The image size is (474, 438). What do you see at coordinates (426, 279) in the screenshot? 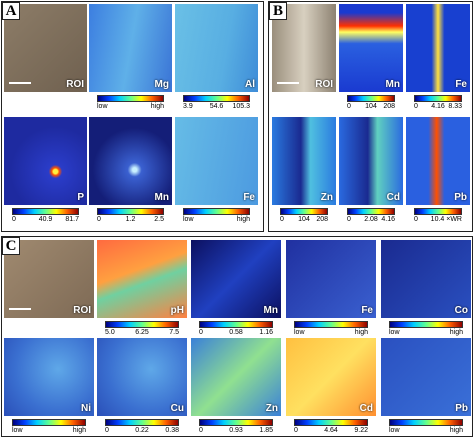
I see `element-map: Co` at bounding box center [426, 279].